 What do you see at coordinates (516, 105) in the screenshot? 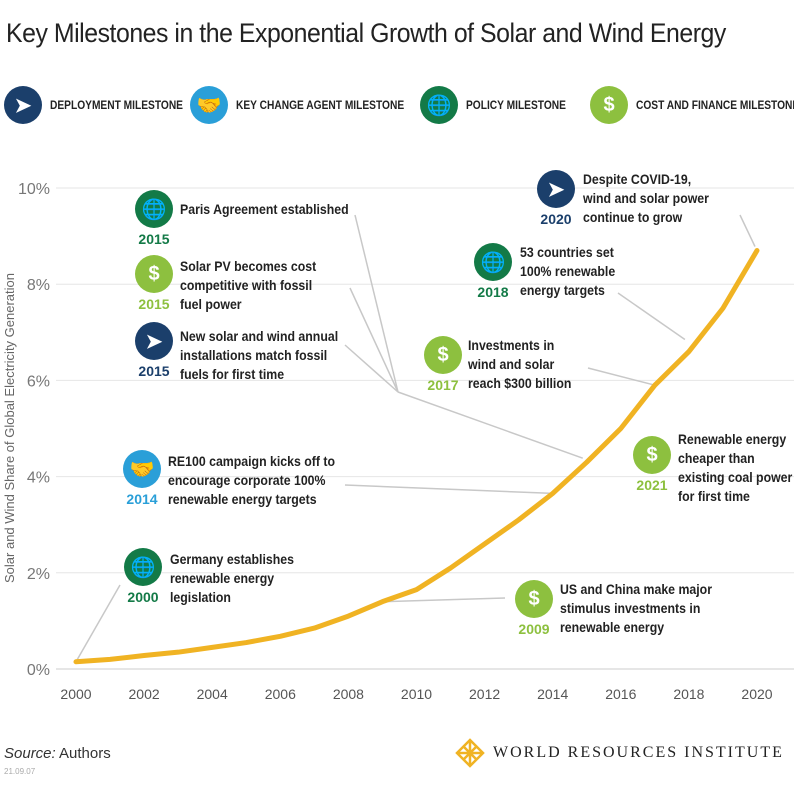
I see `legend-label: POLICY MILESTONE` at bounding box center [516, 105].